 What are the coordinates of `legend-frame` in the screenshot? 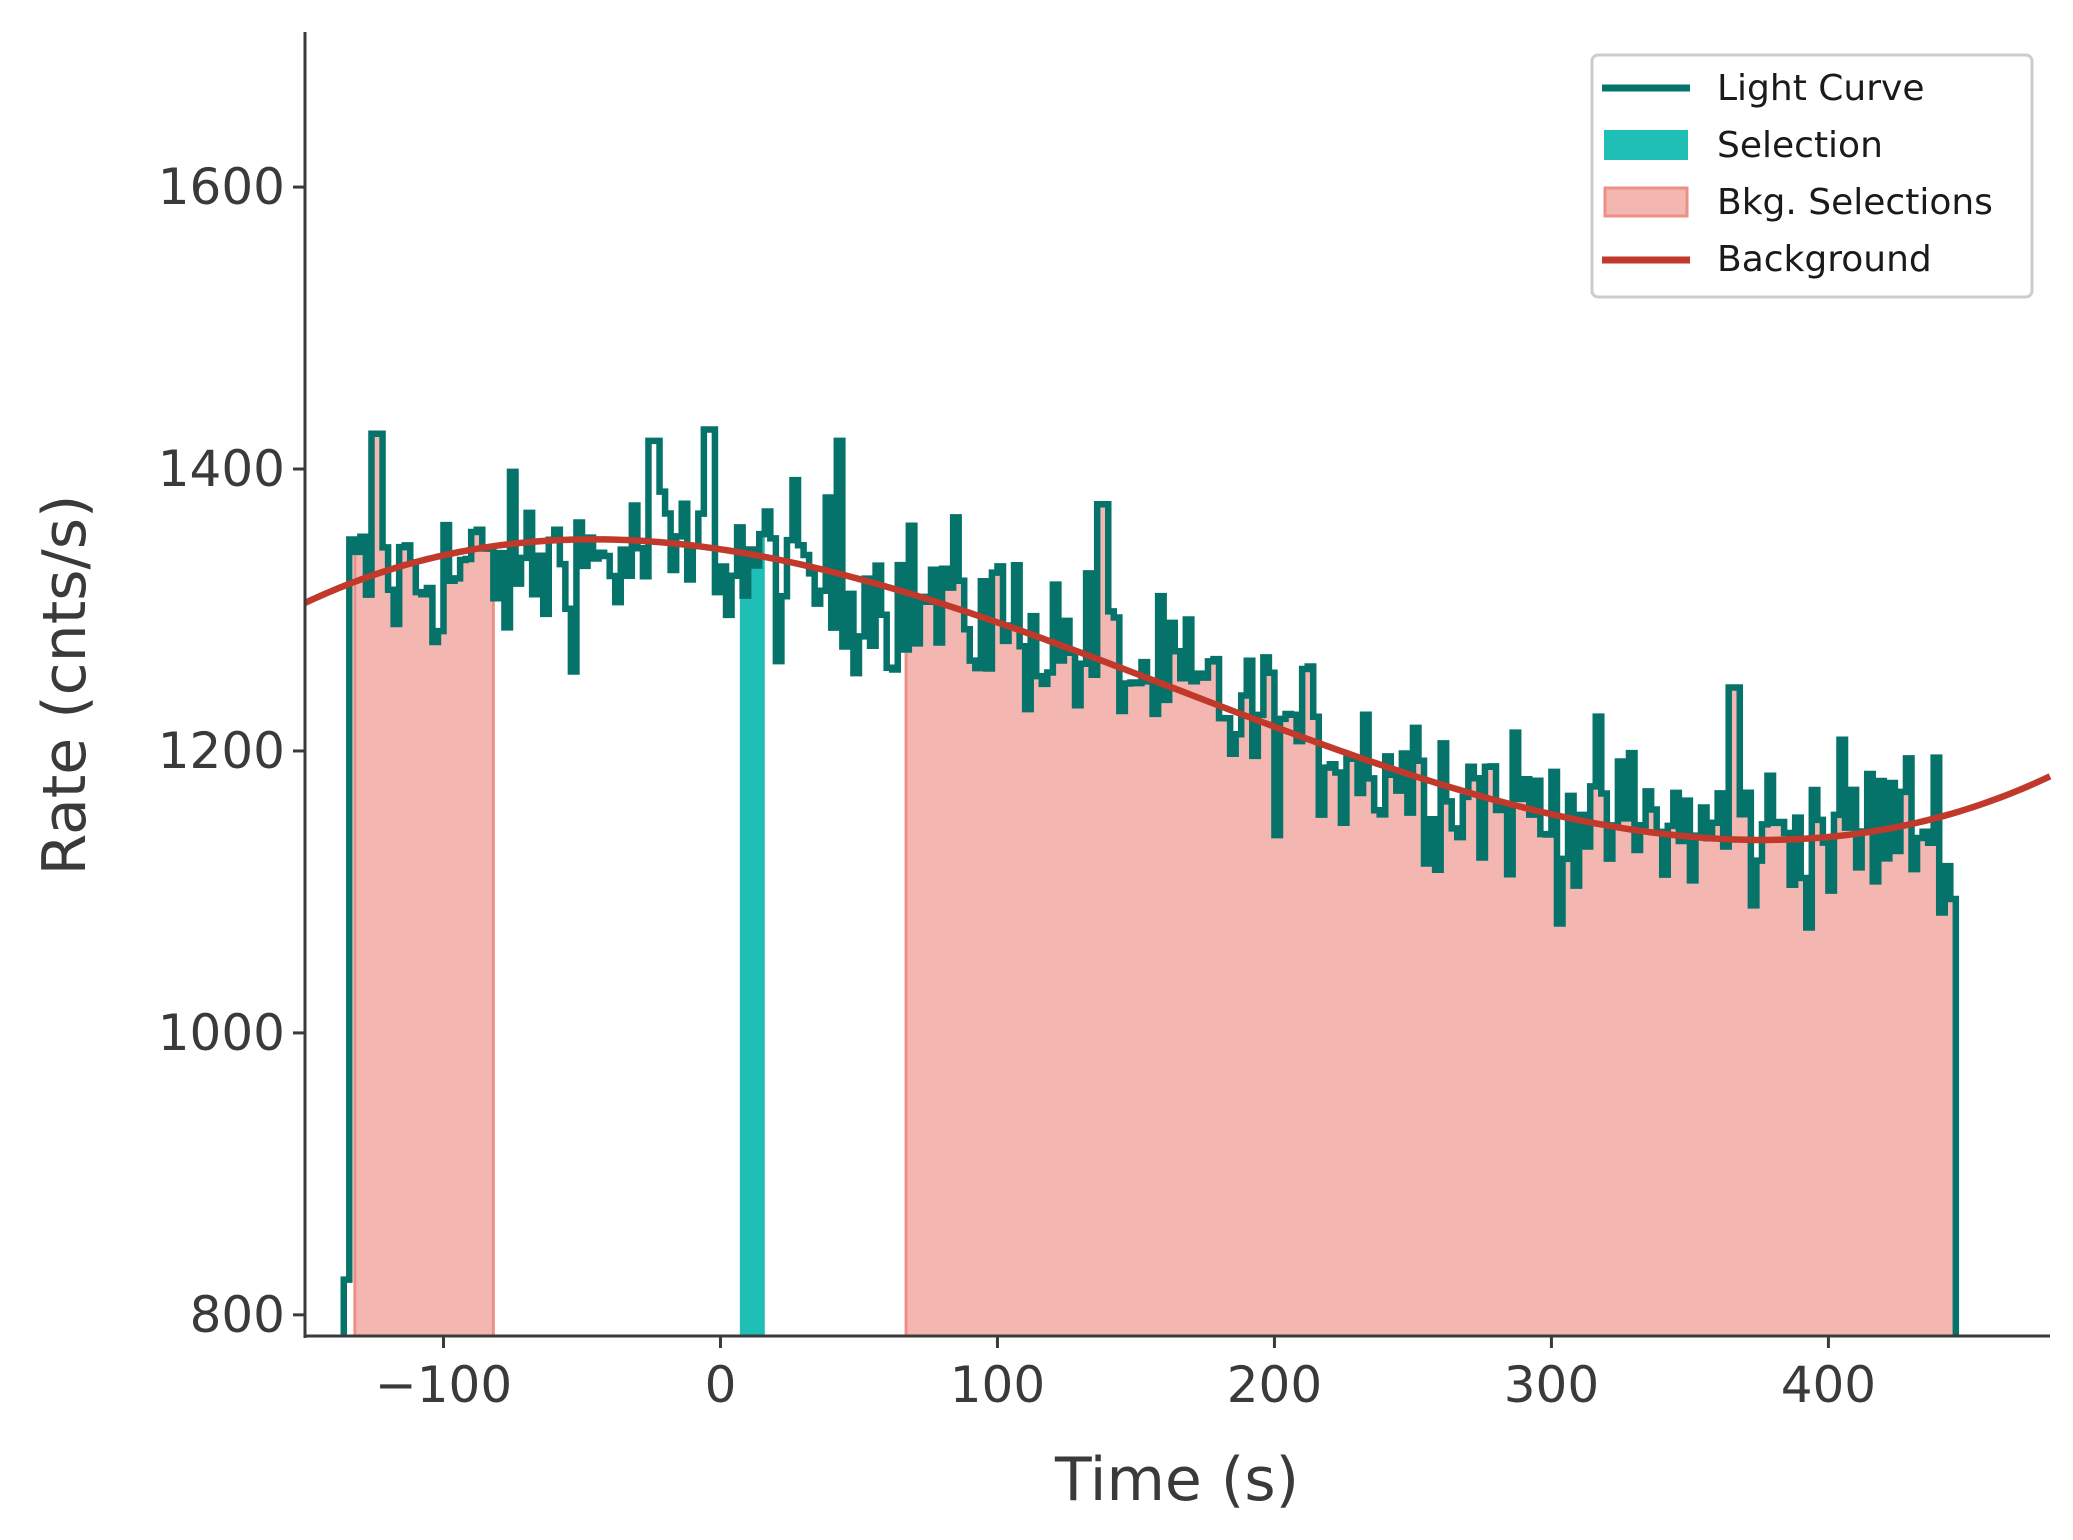 It's located at (1812, 176).